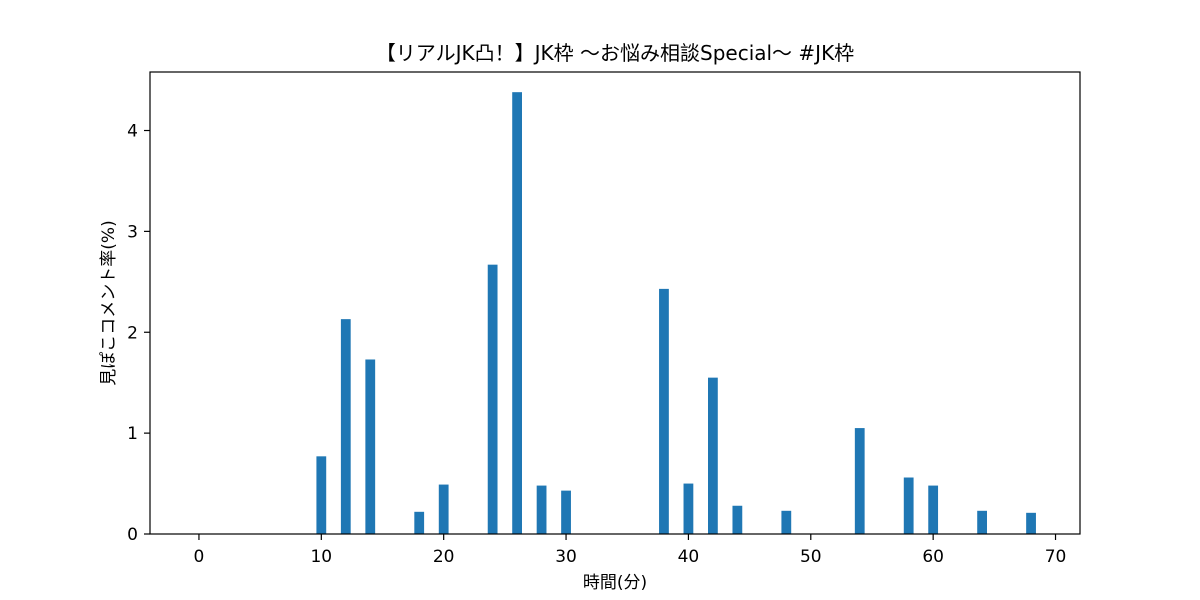 This screenshot has width=1200, height=600. I want to click on y-axis: 0 1 2 3 4, so click(138, 333).